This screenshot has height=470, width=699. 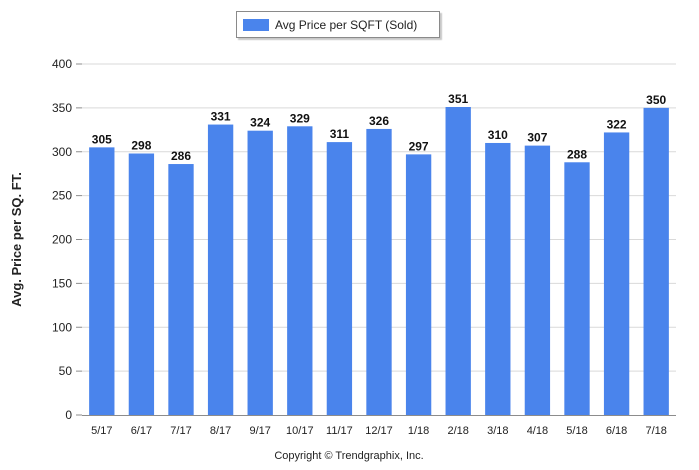 I want to click on y-tick-label: 200, so click(x=62, y=240).